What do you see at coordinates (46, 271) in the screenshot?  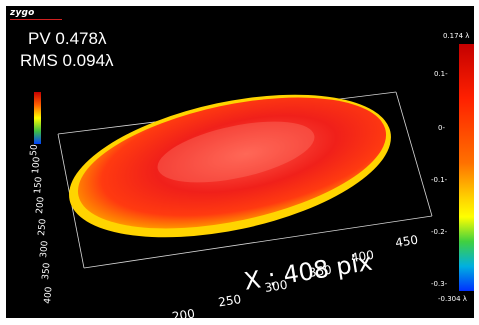 I see `y-tick: 350` at bounding box center [46, 271].